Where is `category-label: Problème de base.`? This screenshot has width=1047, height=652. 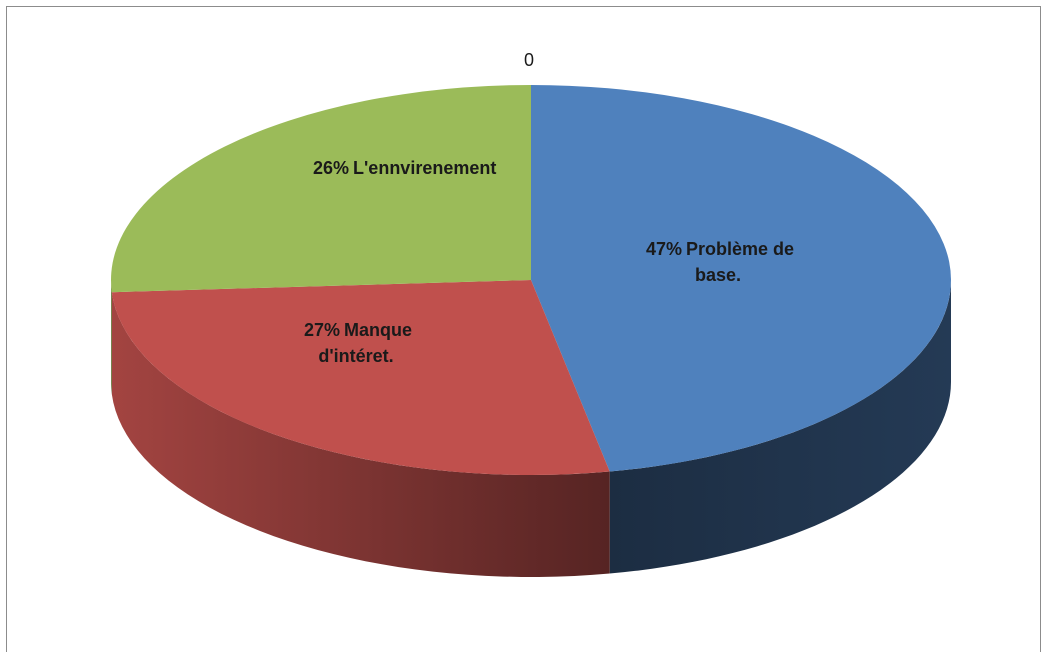 category-label: Problème de base. is located at coordinates (740, 262).